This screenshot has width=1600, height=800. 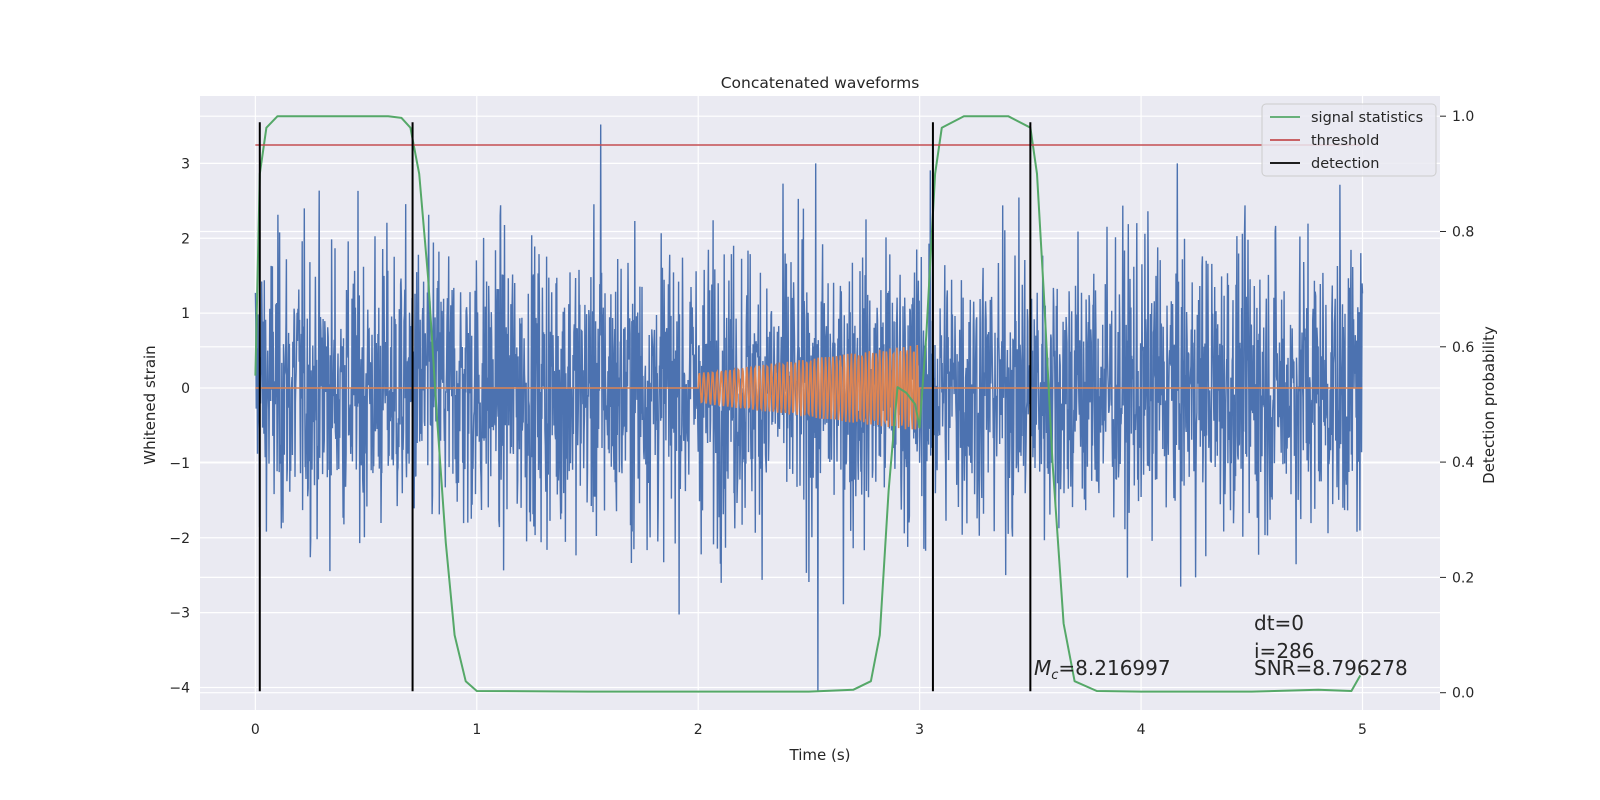 I want to click on y-tick-label: −2, so click(x=179, y=539).